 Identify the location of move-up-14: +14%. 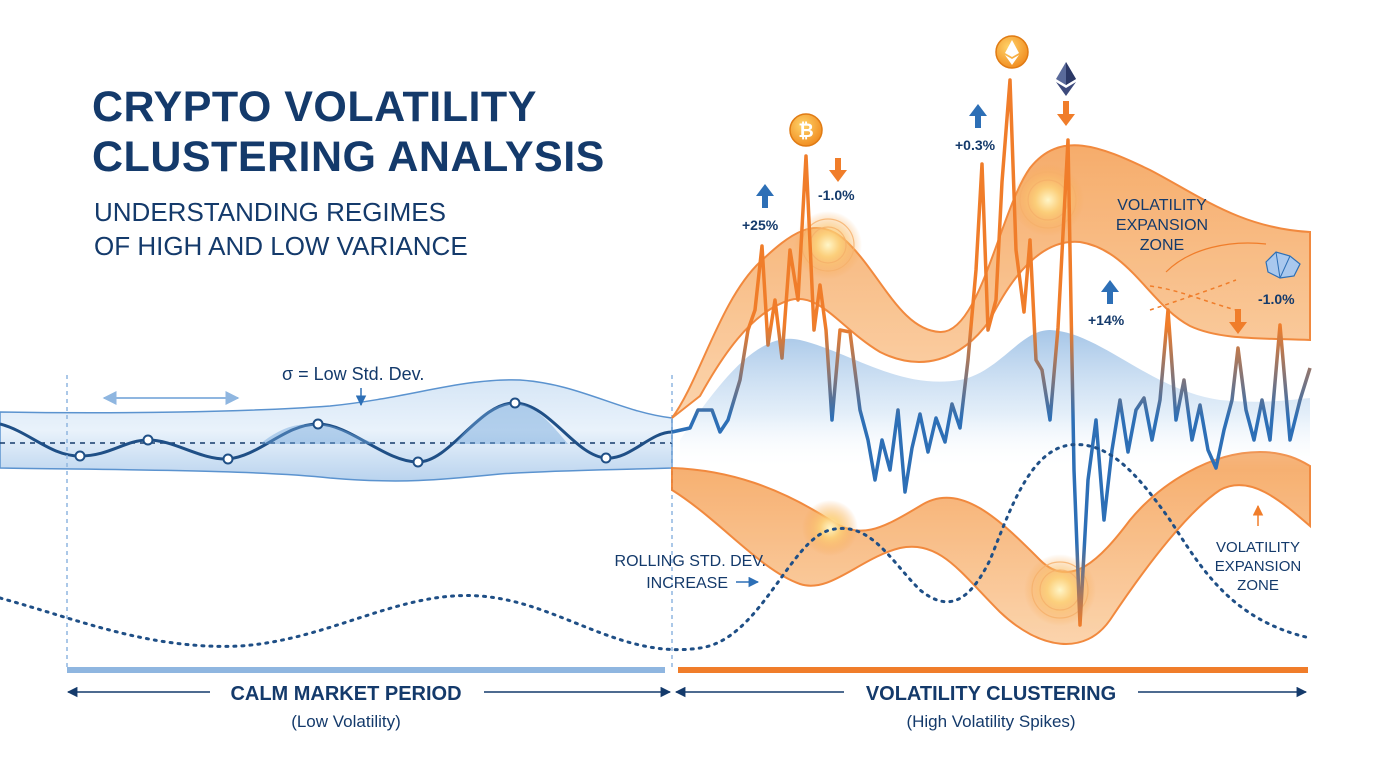
(1106, 304).